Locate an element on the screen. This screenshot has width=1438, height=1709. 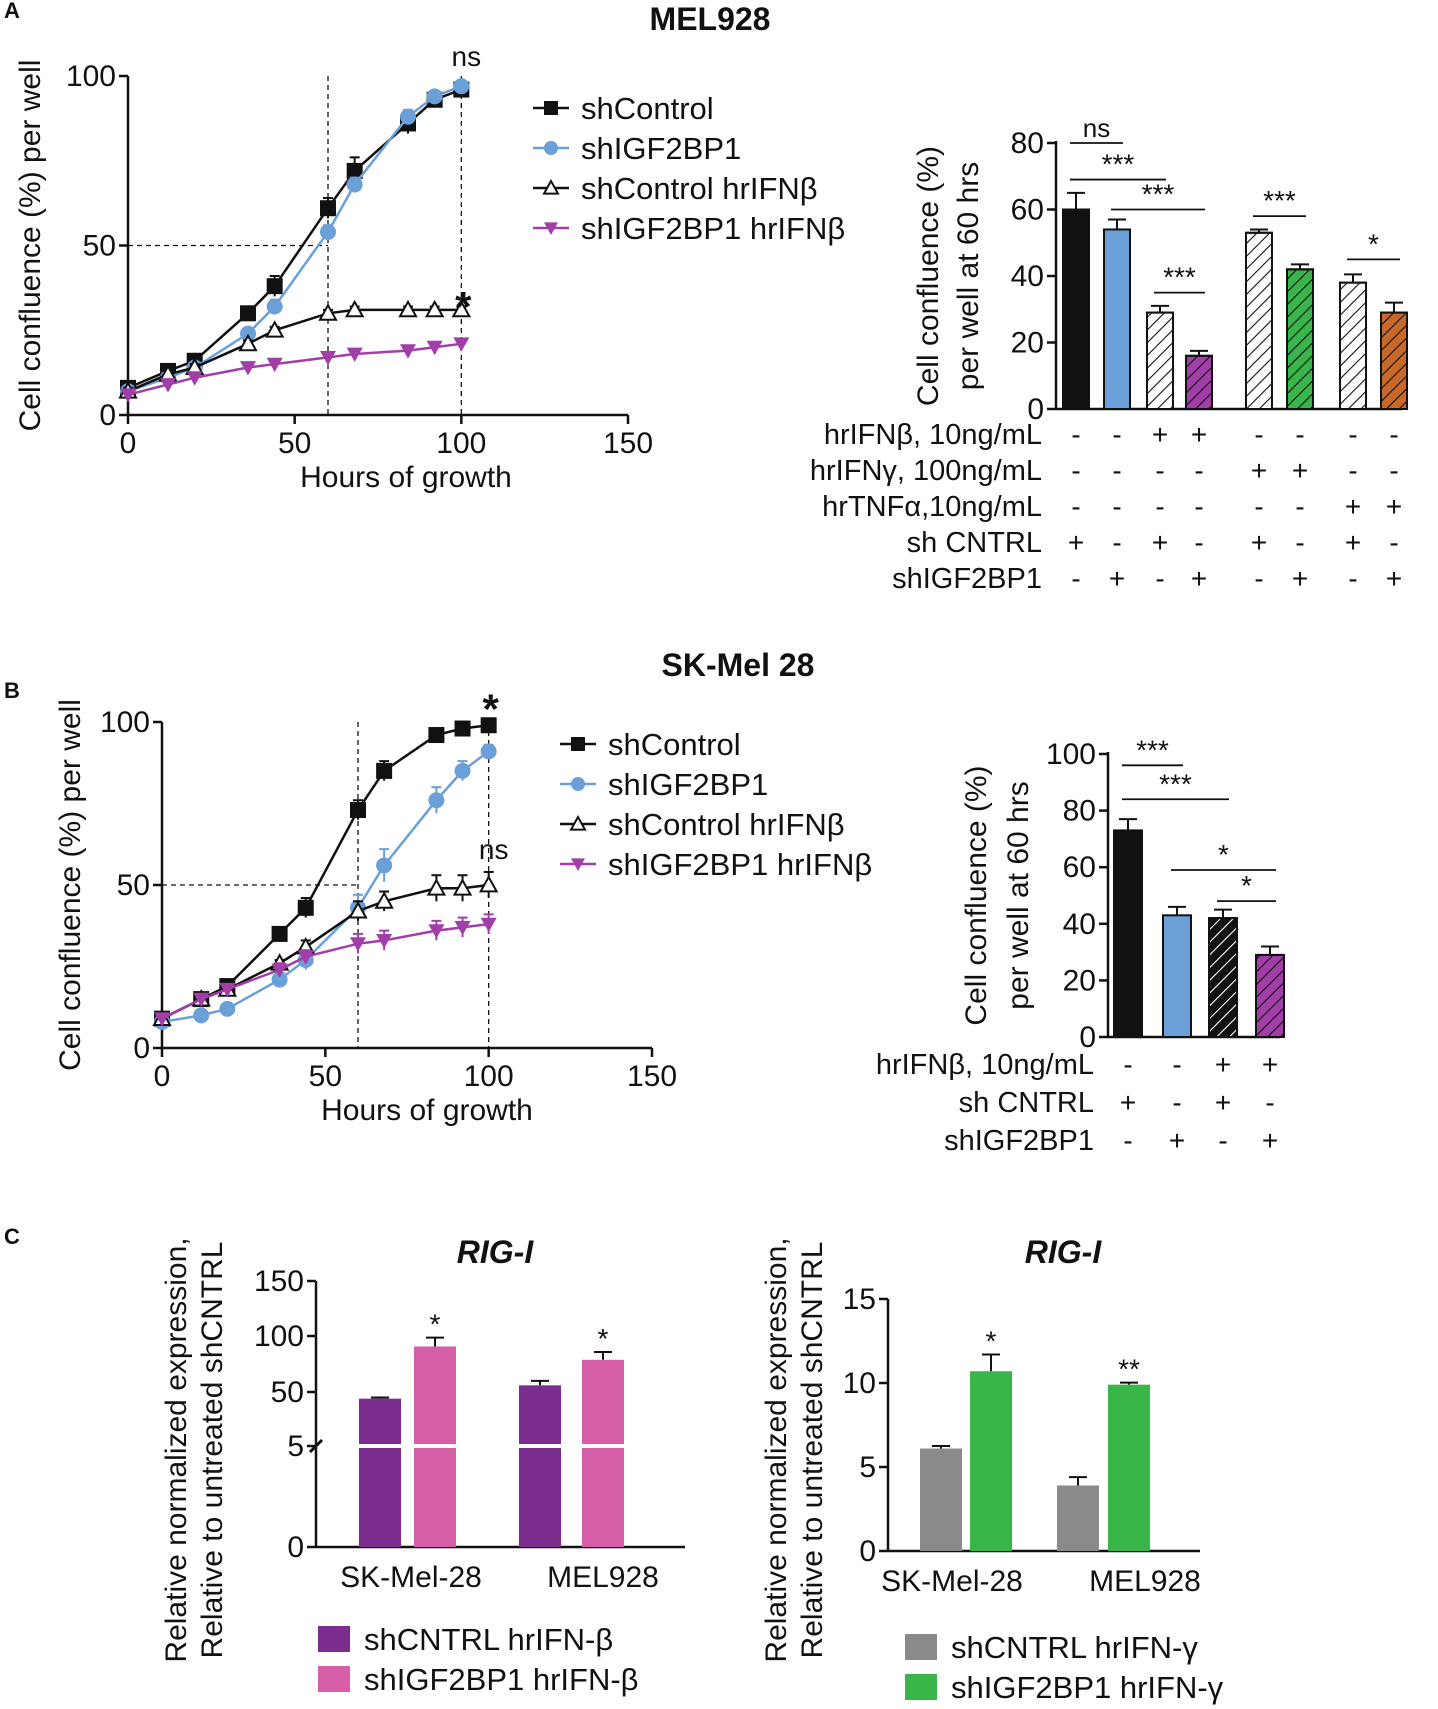
condition-label: sh CNTRL is located at coordinates (1026, 1103).